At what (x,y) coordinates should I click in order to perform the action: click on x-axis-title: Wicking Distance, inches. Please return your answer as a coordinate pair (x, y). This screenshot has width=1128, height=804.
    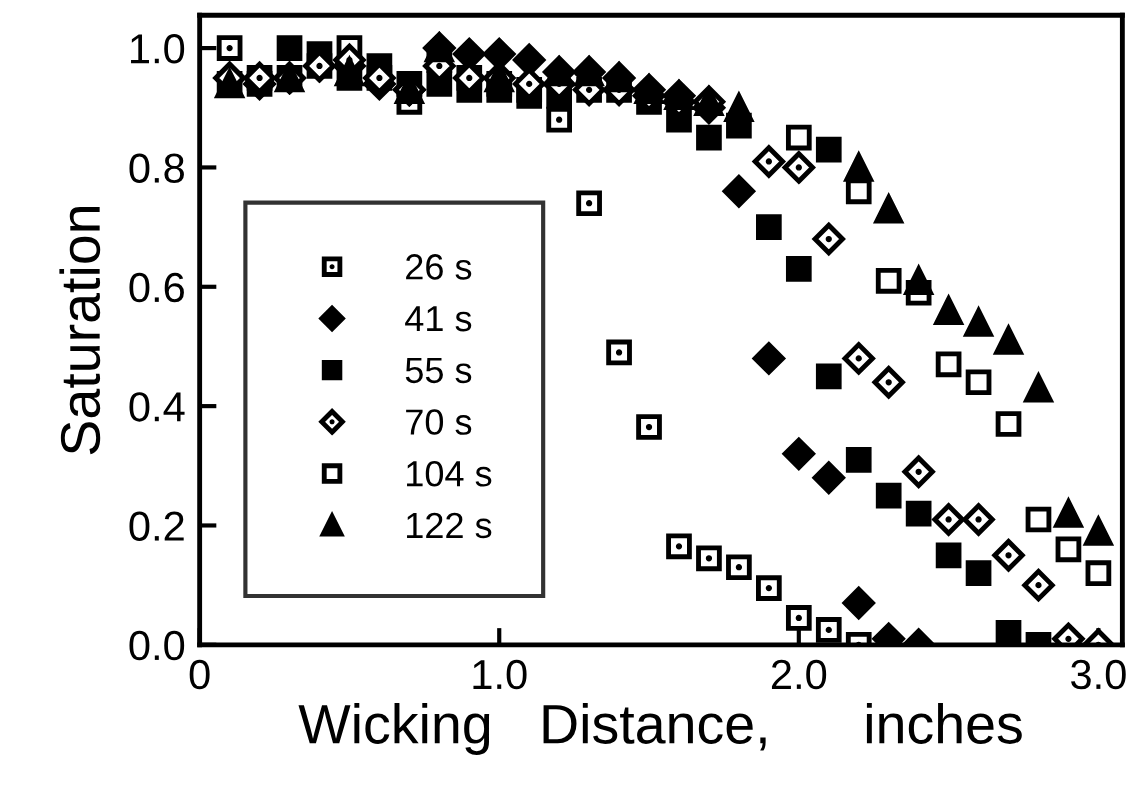
    Looking at the image, I should click on (660, 729).